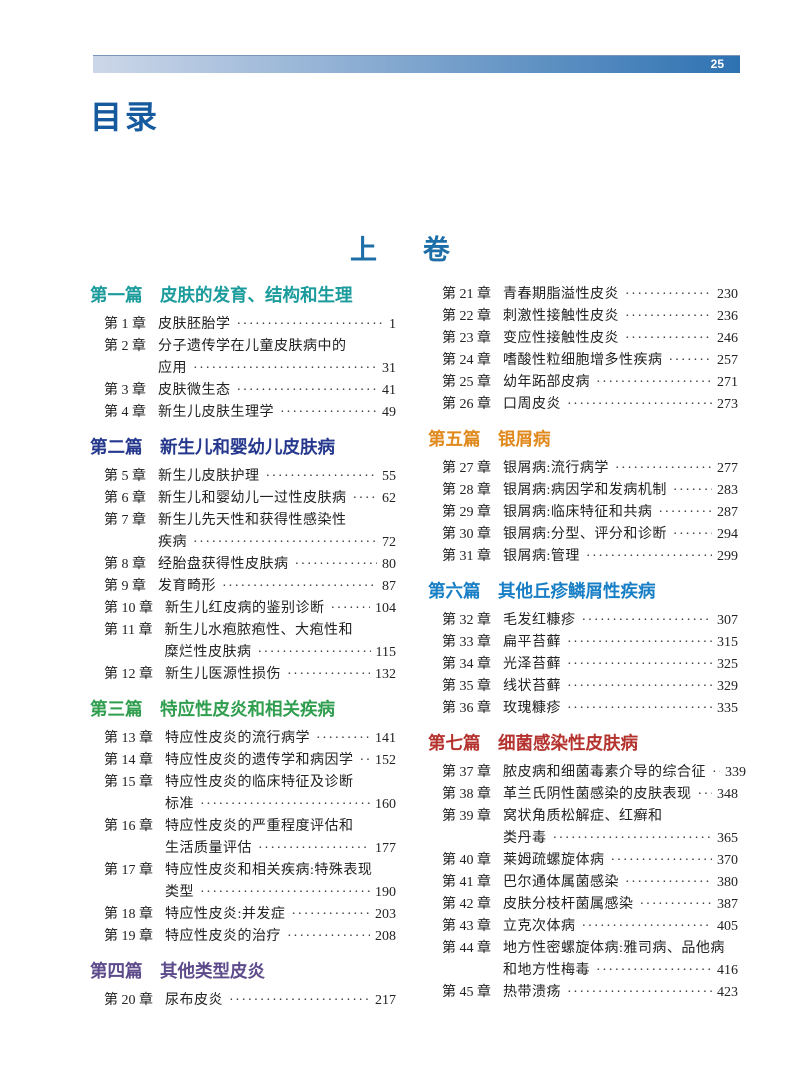  I want to click on chapter-page-number: 72, so click(389, 542).